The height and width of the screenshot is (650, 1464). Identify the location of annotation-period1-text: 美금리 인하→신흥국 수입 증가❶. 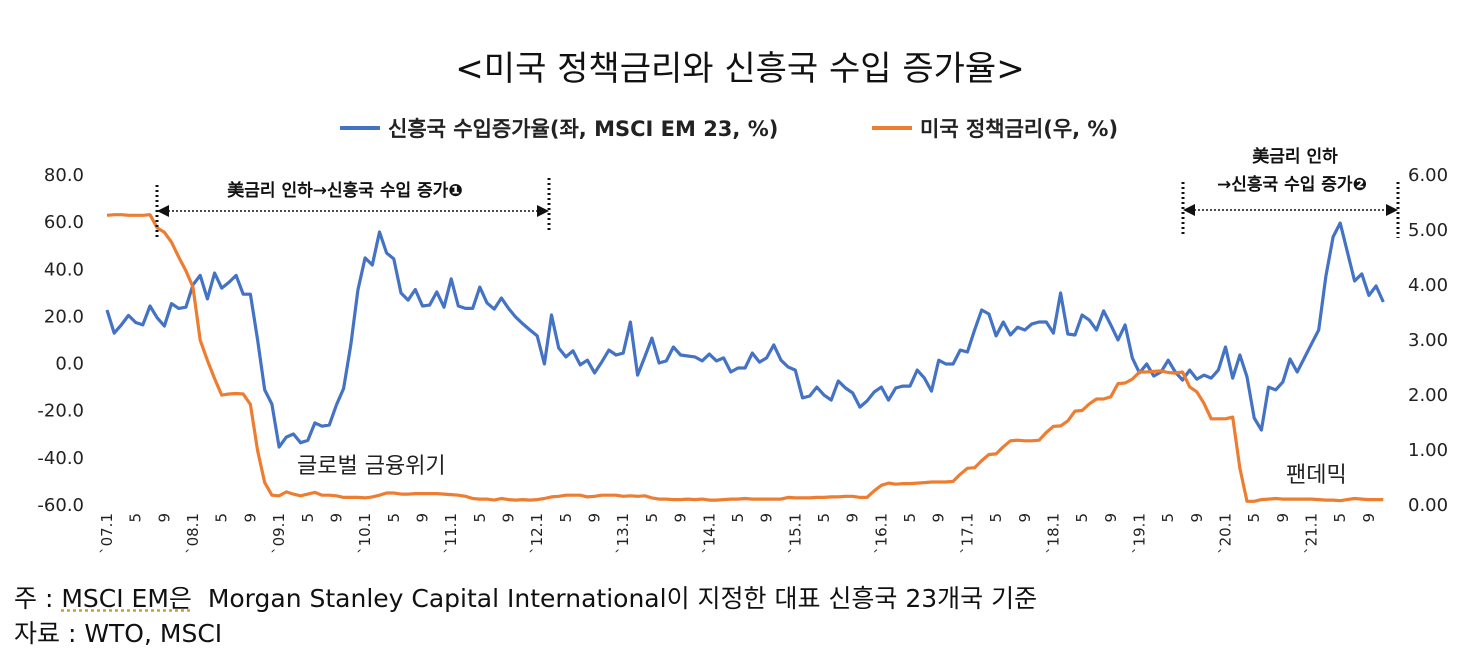
(344, 190).